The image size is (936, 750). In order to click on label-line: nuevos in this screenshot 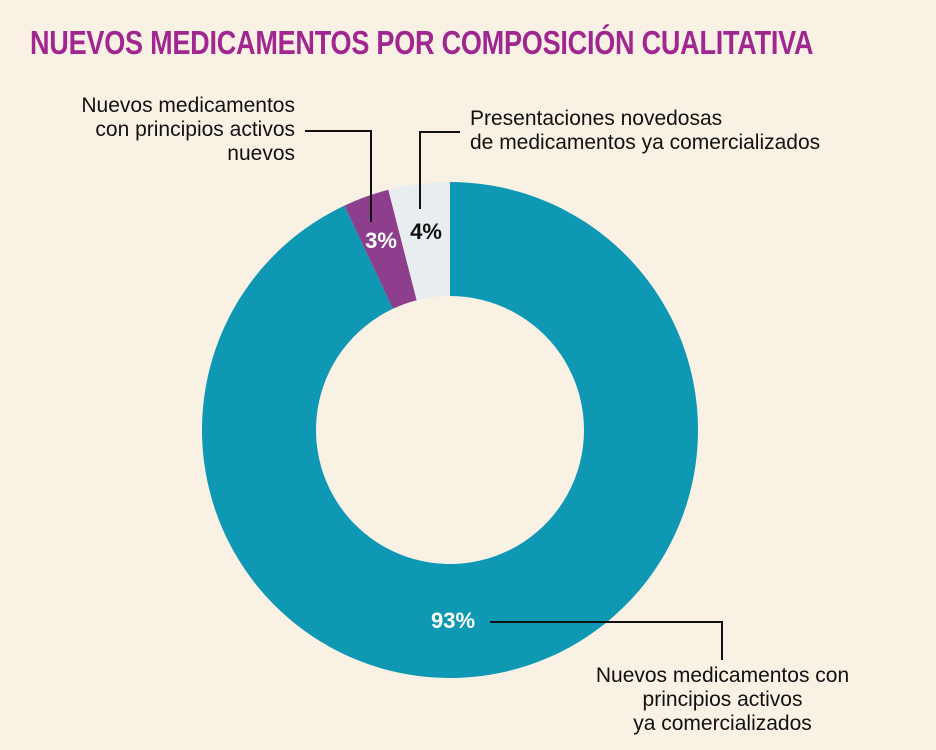, I will do `click(261, 153)`.